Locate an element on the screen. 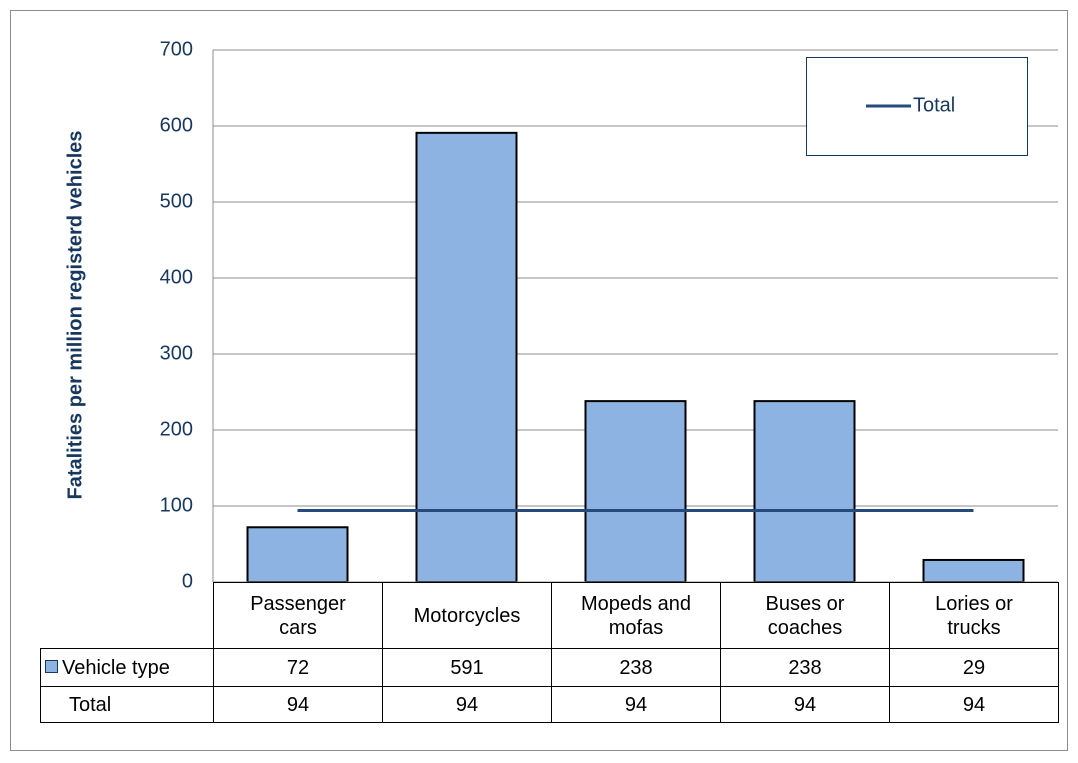 The width and height of the screenshot is (1078, 763). y-tick-label: 300 is located at coordinates (176, 353).